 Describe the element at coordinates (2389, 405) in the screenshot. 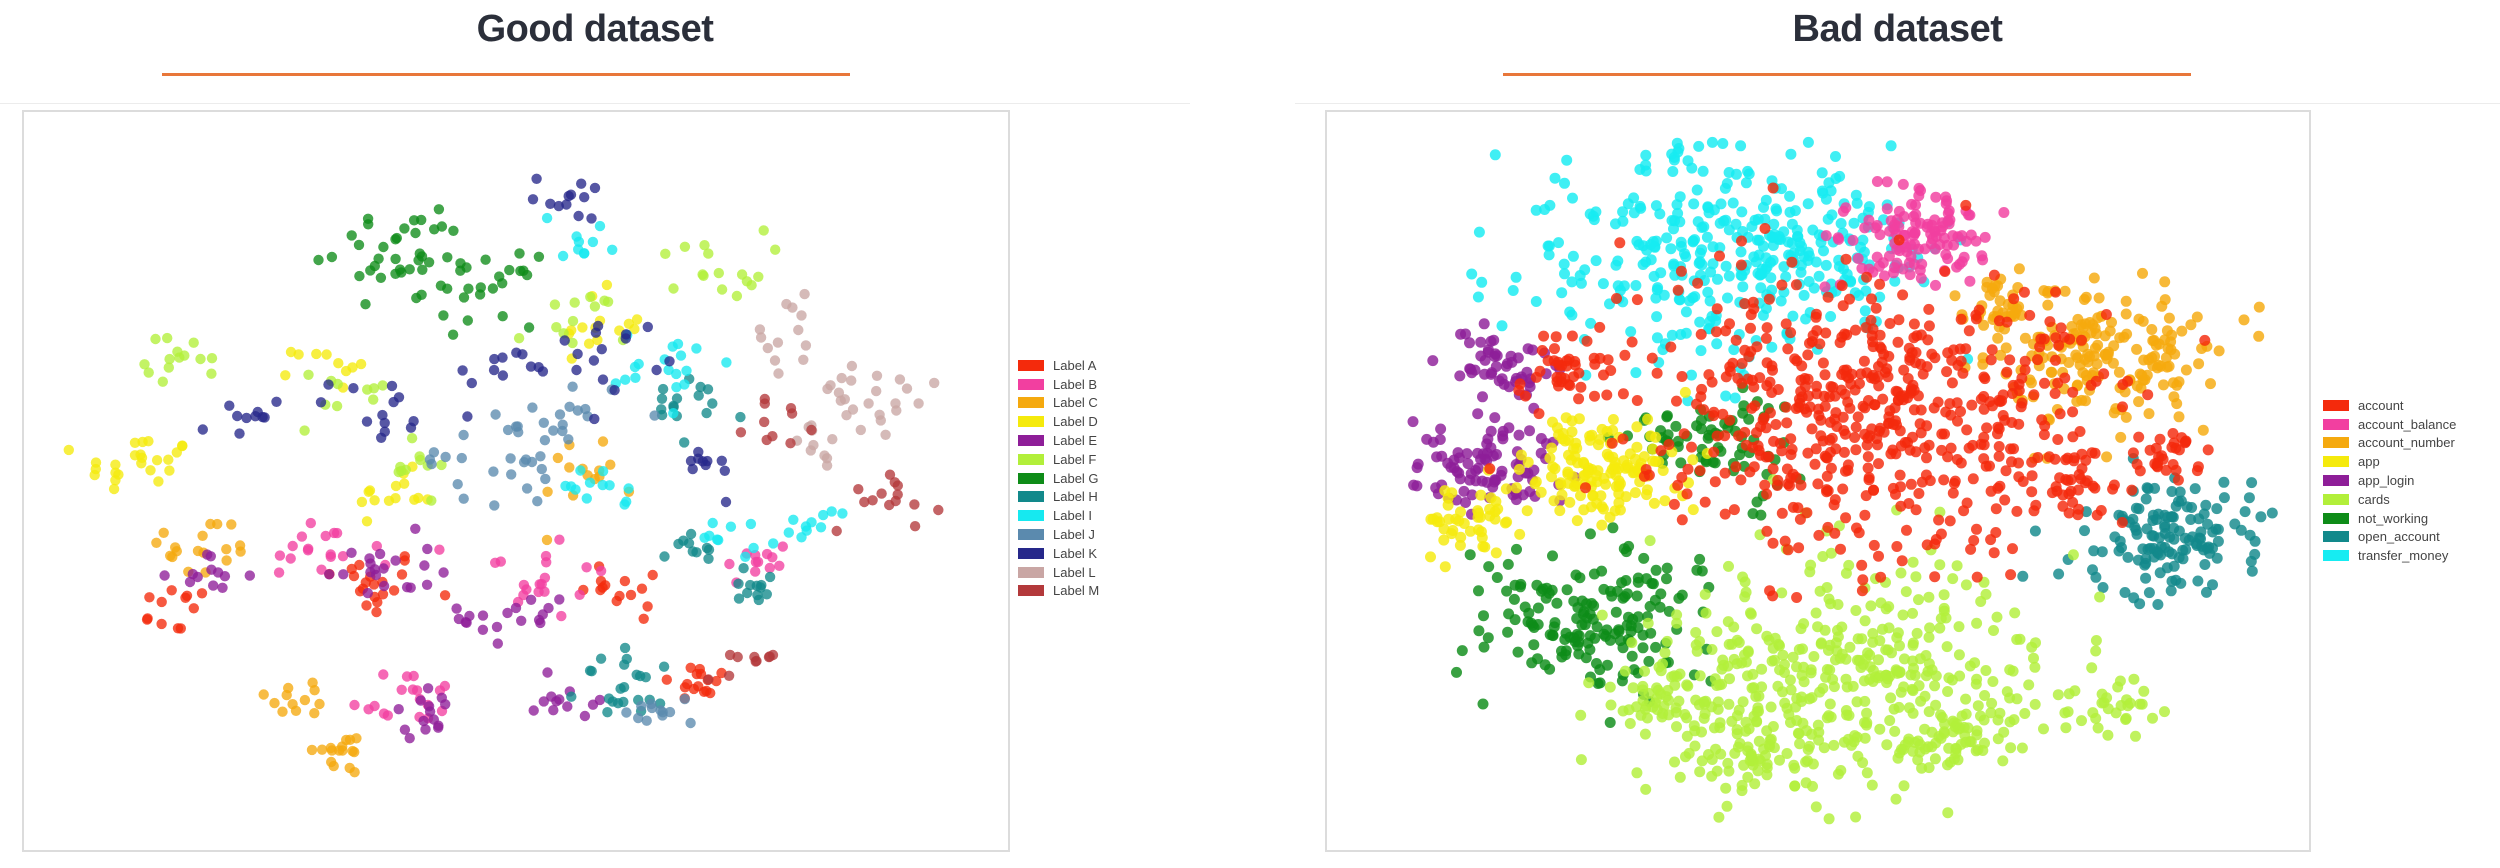

I see `legend-item: account` at that location.